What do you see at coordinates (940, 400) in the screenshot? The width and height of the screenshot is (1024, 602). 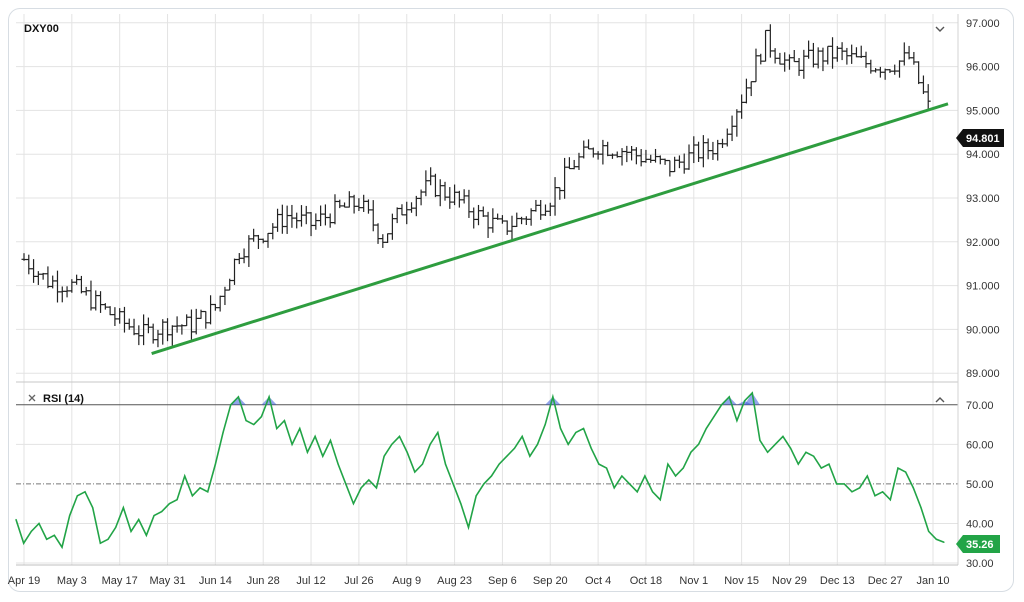 I see `chevron-up-icon` at bounding box center [940, 400].